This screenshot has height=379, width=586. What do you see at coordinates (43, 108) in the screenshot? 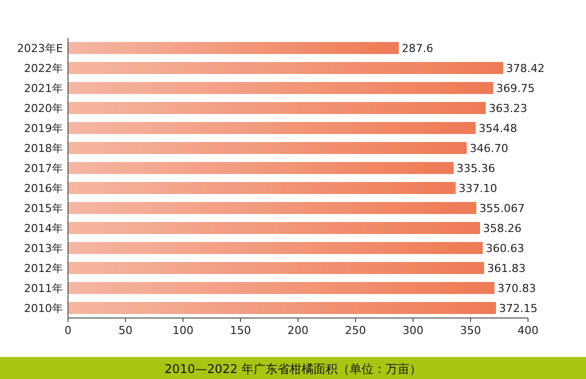
I see `y-tick-label: 2020年` at bounding box center [43, 108].